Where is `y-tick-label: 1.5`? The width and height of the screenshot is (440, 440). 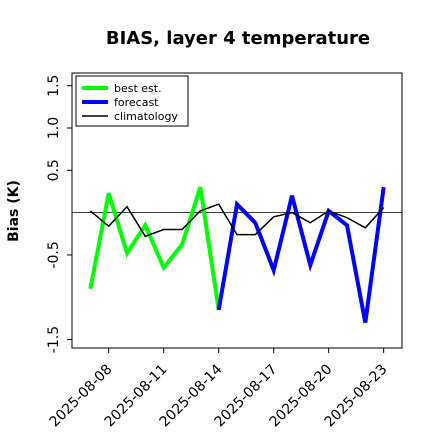 y-tick-label: 1.5 is located at coordinates (54, 86).